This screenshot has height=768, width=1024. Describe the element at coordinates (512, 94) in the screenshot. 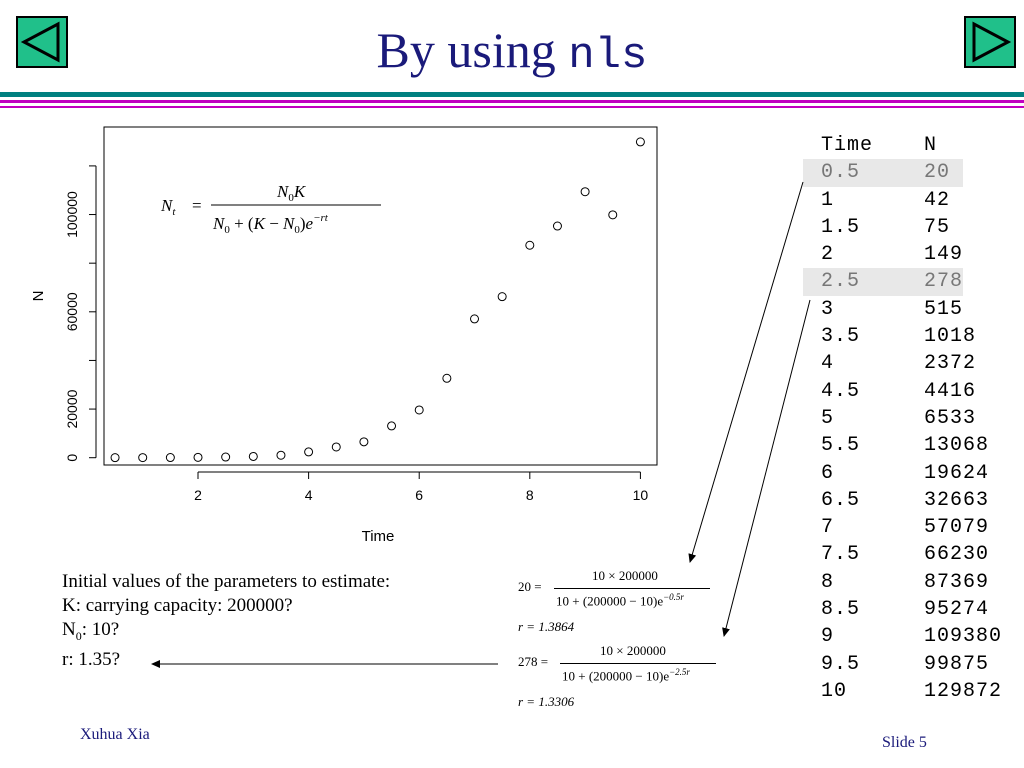

I see `divider-teal` at that location.